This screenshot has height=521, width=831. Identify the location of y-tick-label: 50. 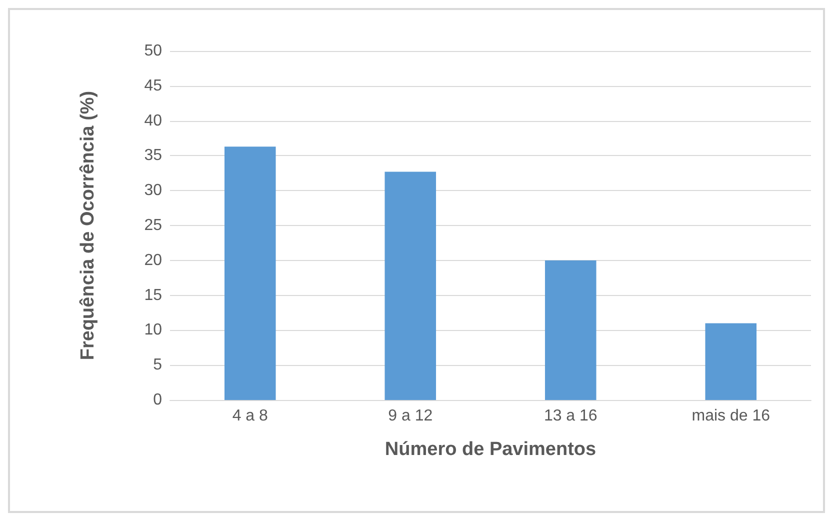
(153, 51).